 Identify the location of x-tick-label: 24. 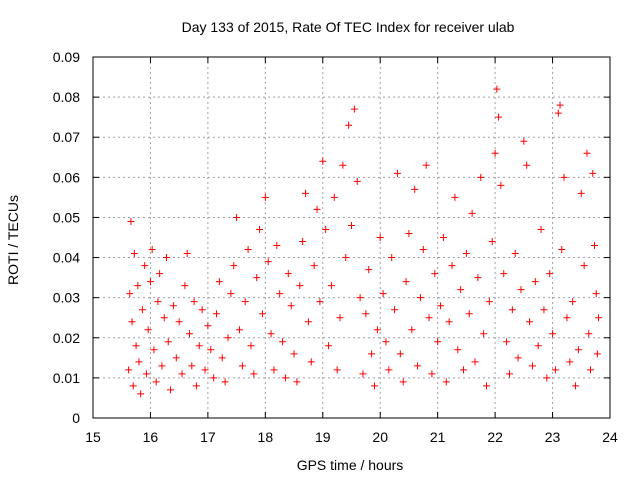
(610, 437).